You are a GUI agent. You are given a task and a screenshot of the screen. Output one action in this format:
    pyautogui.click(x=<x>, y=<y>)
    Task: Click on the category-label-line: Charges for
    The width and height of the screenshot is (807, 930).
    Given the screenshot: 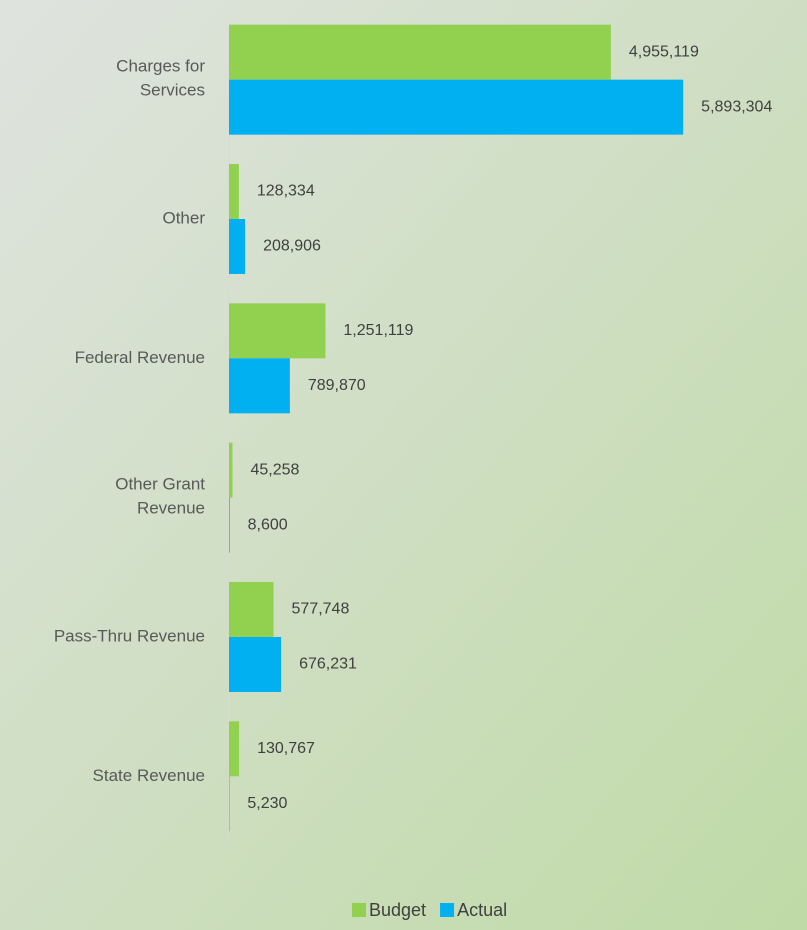 What is the action you would take?
    pyautogui.click(x=160, y=66)
    